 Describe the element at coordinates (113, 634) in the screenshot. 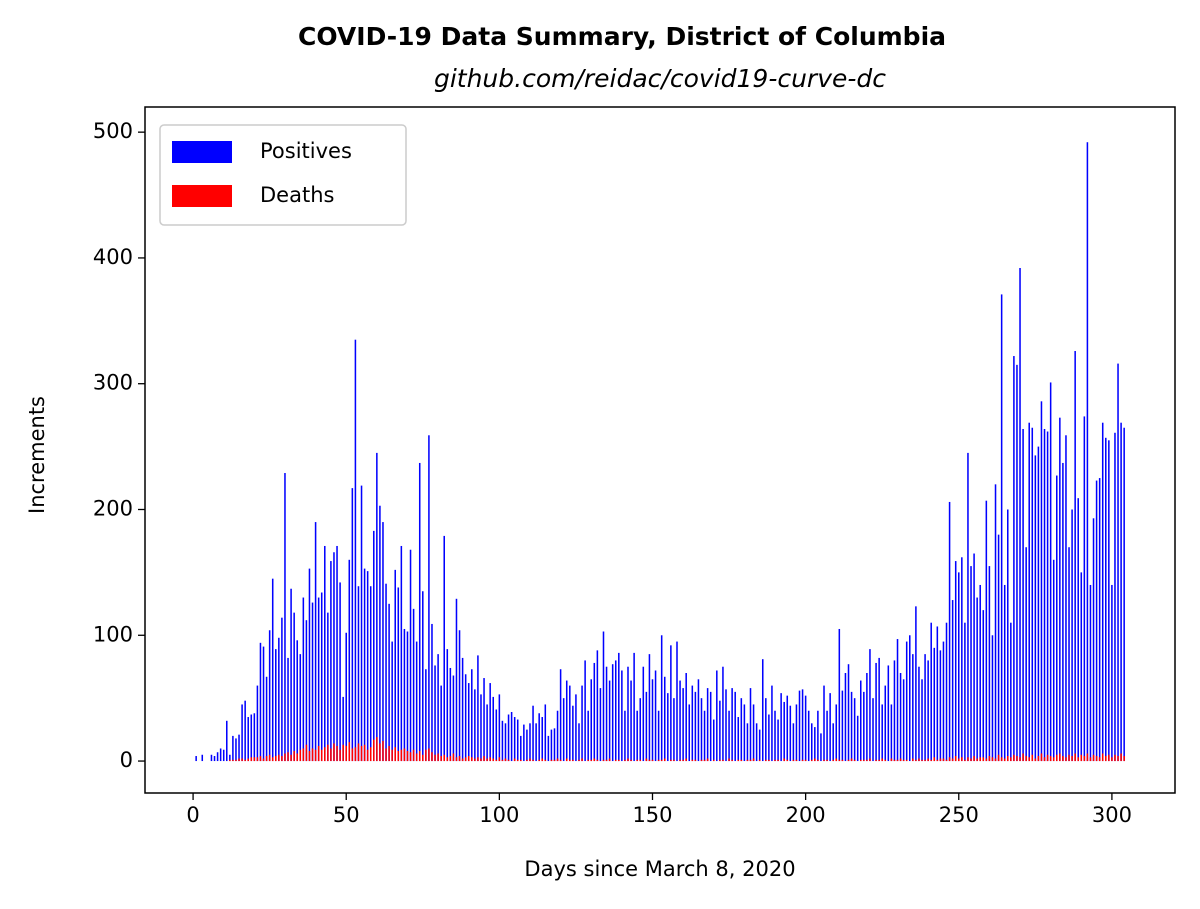

I see `y-tick-label: 100` at that location.